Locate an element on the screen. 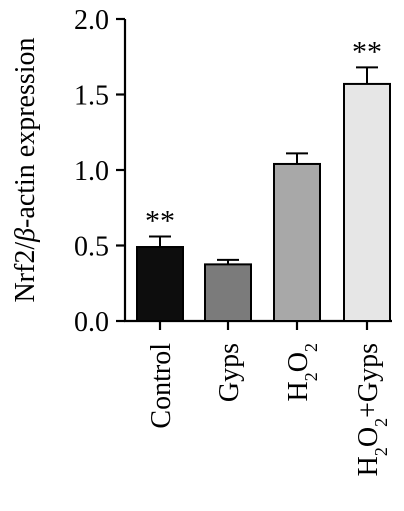 Image resolution: width=404 pixels, height=511 pixels. bar-h2o2 is located at coordinates (297, 242).